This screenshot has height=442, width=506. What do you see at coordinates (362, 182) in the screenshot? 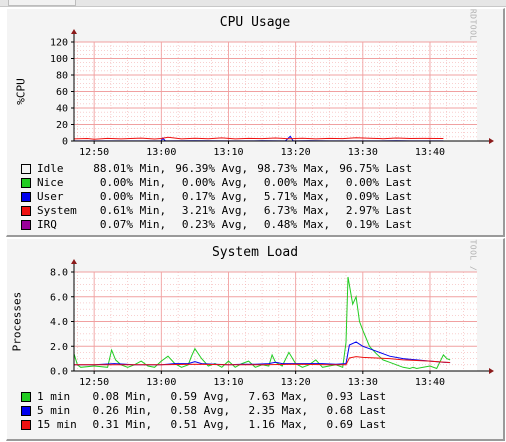
I see `legend-last-value: 0.00%` at bounding box center [362, 182].